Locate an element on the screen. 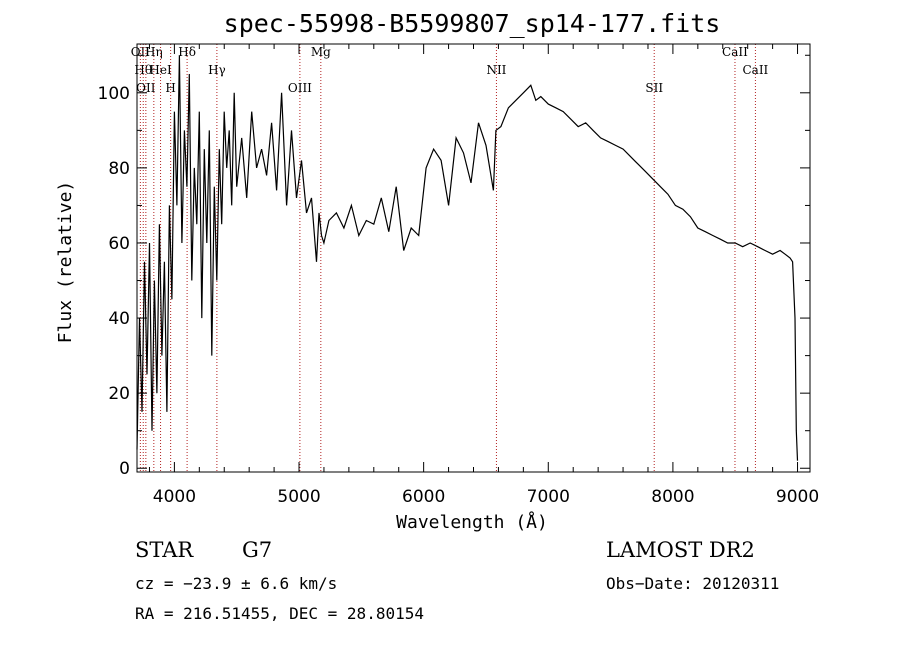 Image resolution: width=900 pixels, height=649 pixels. spectral-line-label: Hγ is located at coordinates (217, 70).